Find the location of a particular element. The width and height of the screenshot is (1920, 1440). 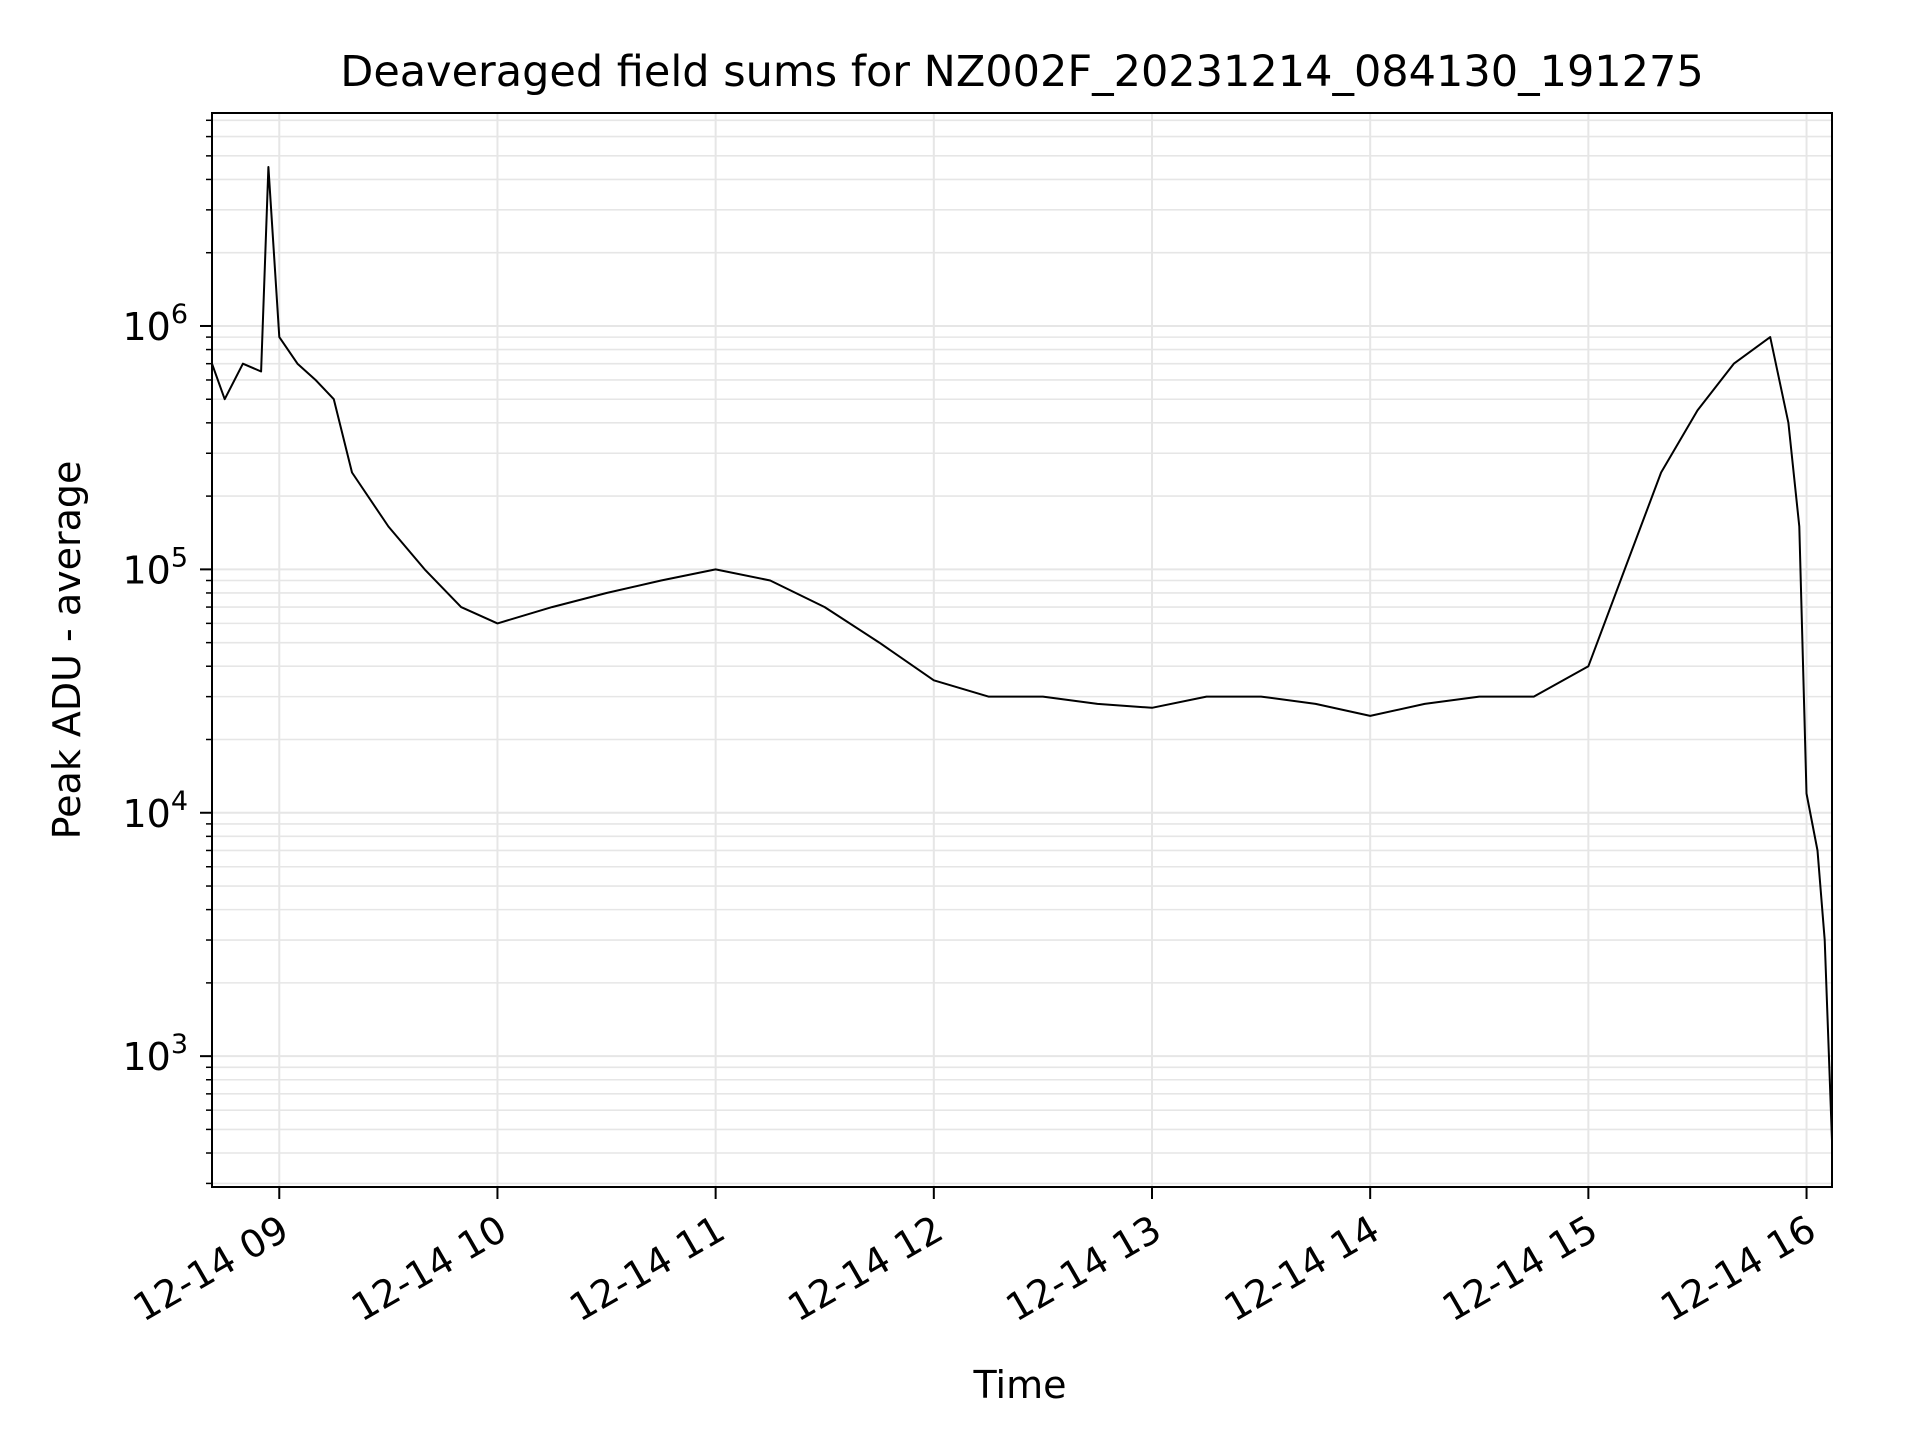

x-tick-label: 12-14 10 is located at coordinates (429, 1269).